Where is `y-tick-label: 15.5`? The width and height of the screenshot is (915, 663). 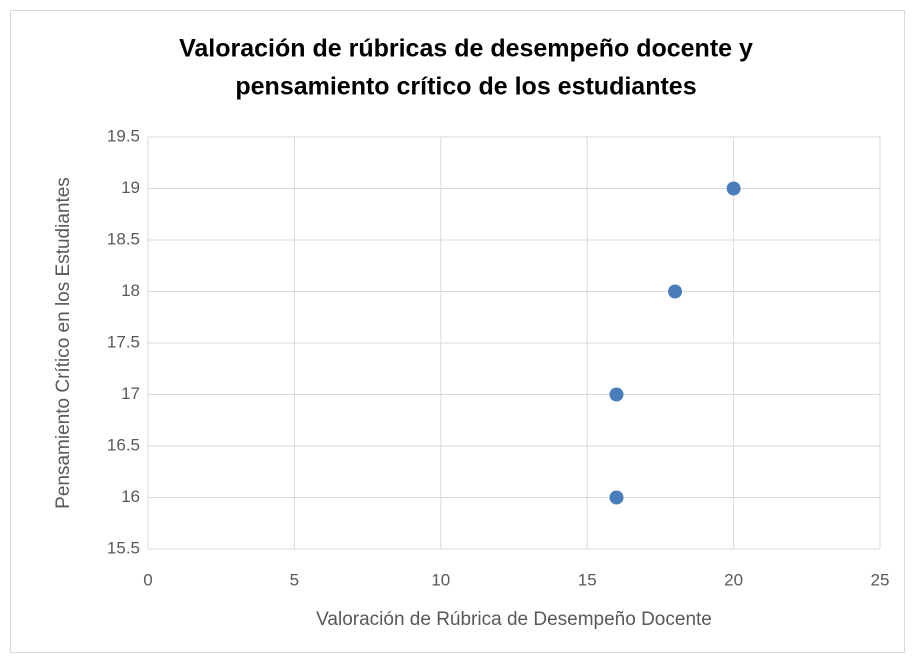 y-tick-label: 15.5 is located at coordinates (123, 547).